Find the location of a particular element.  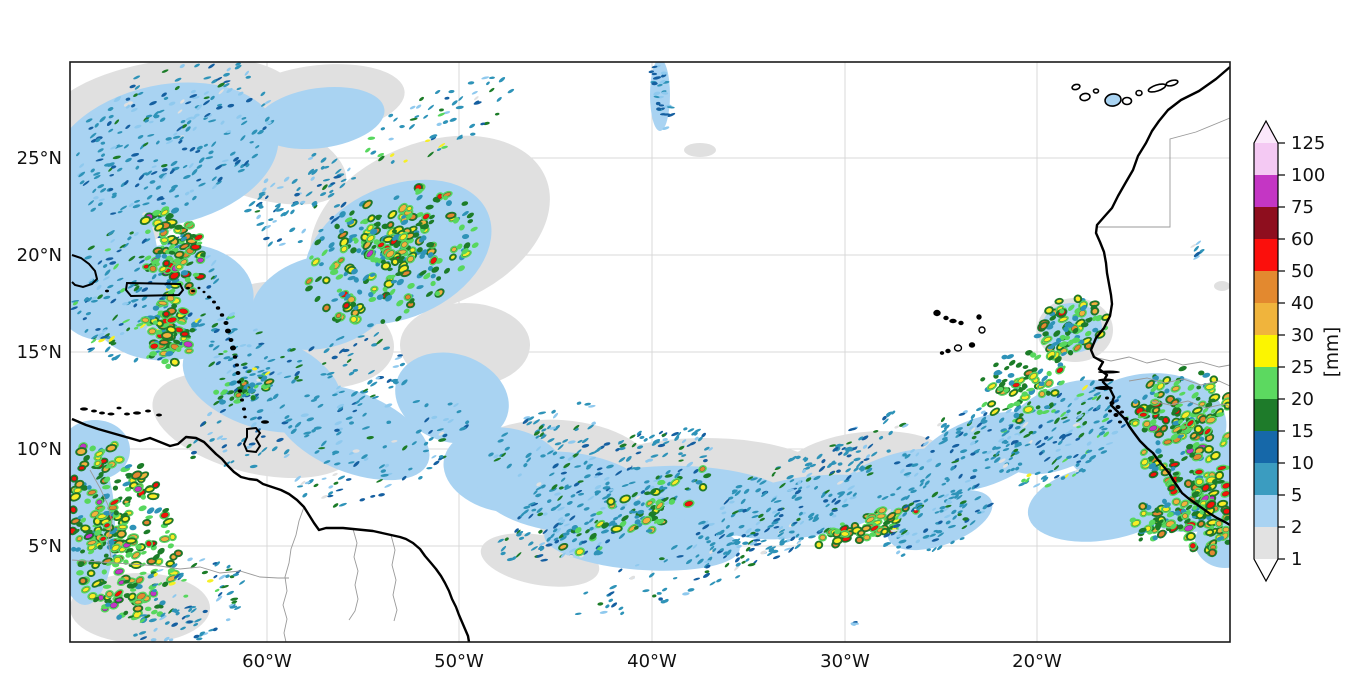

x-tick-label: 60°W is located at coordinates (267, 661).